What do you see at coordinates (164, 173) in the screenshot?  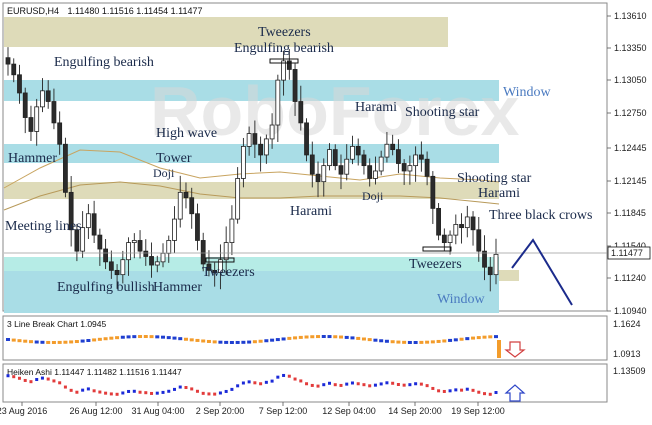 I see `label-doji-1: Doji` at bounding box center [164, 173].